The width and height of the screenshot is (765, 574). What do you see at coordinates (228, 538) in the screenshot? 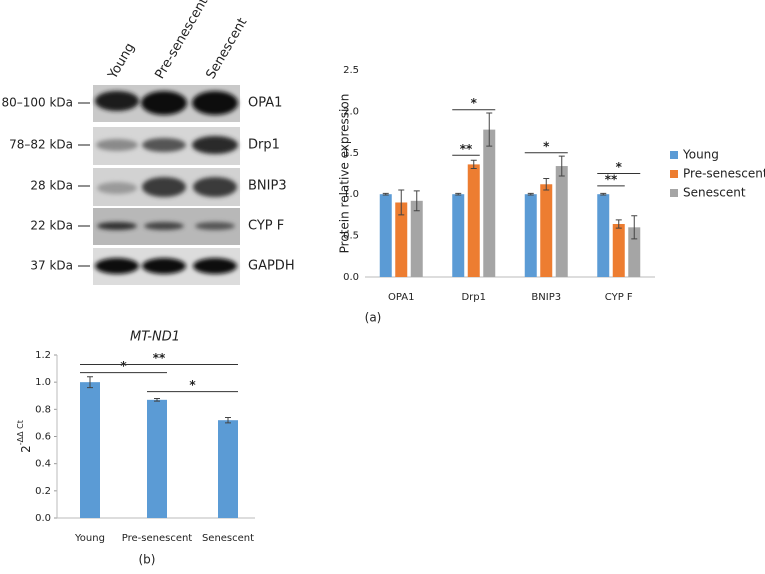
I see `x-tick-label: Senescent` at bounding box center [228, 538].